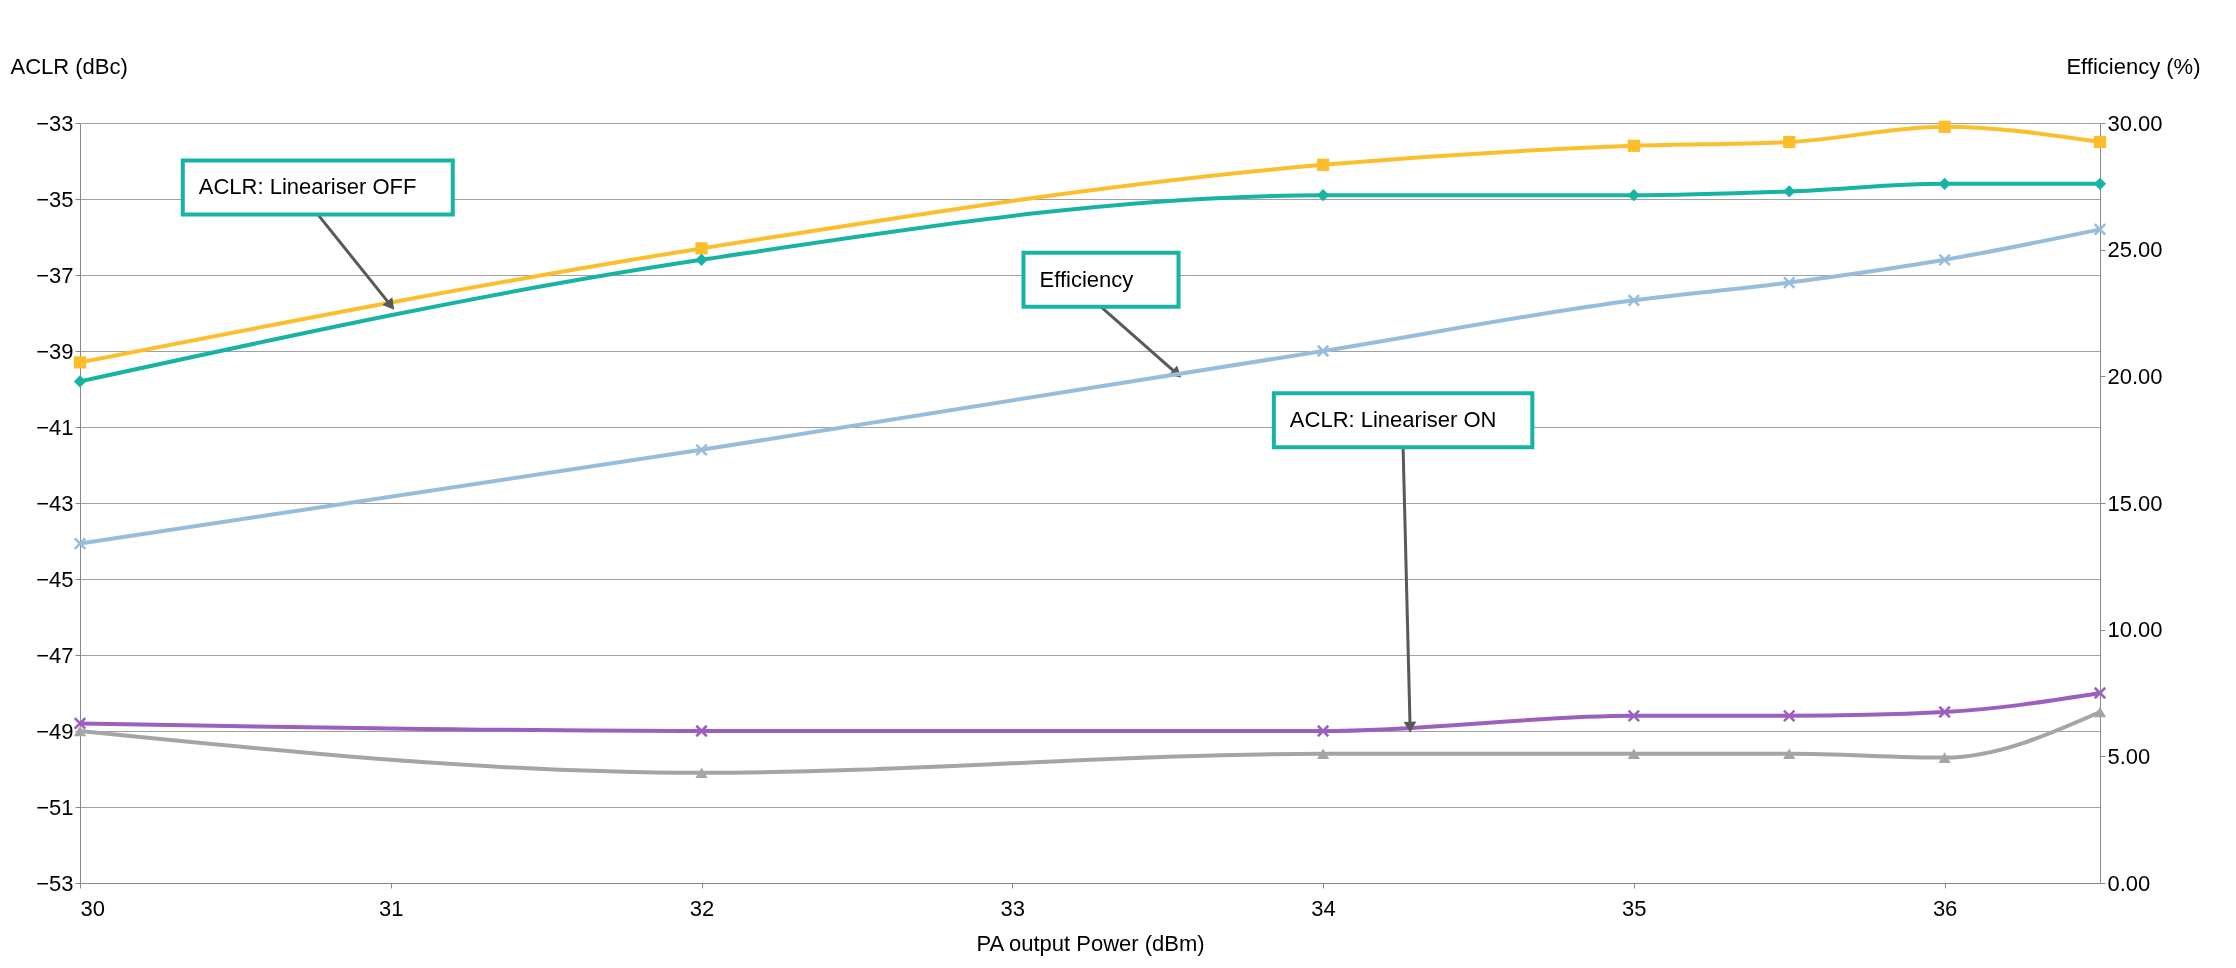 The width and height of the screenshot is (2236, 968). I want to click on x-tick-label: 31, so click(391, 908).